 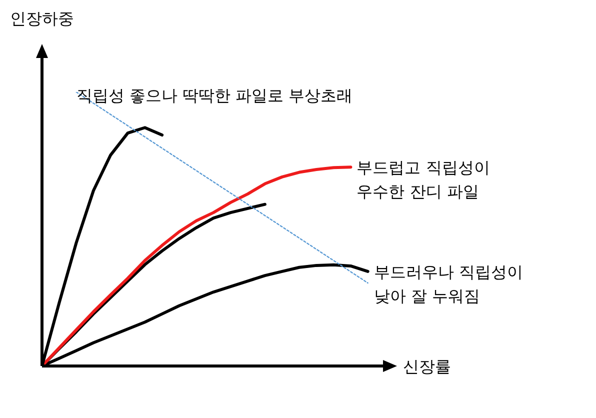 I want to click on y-axis-title: 인장하중, so click(x=42, y=18).